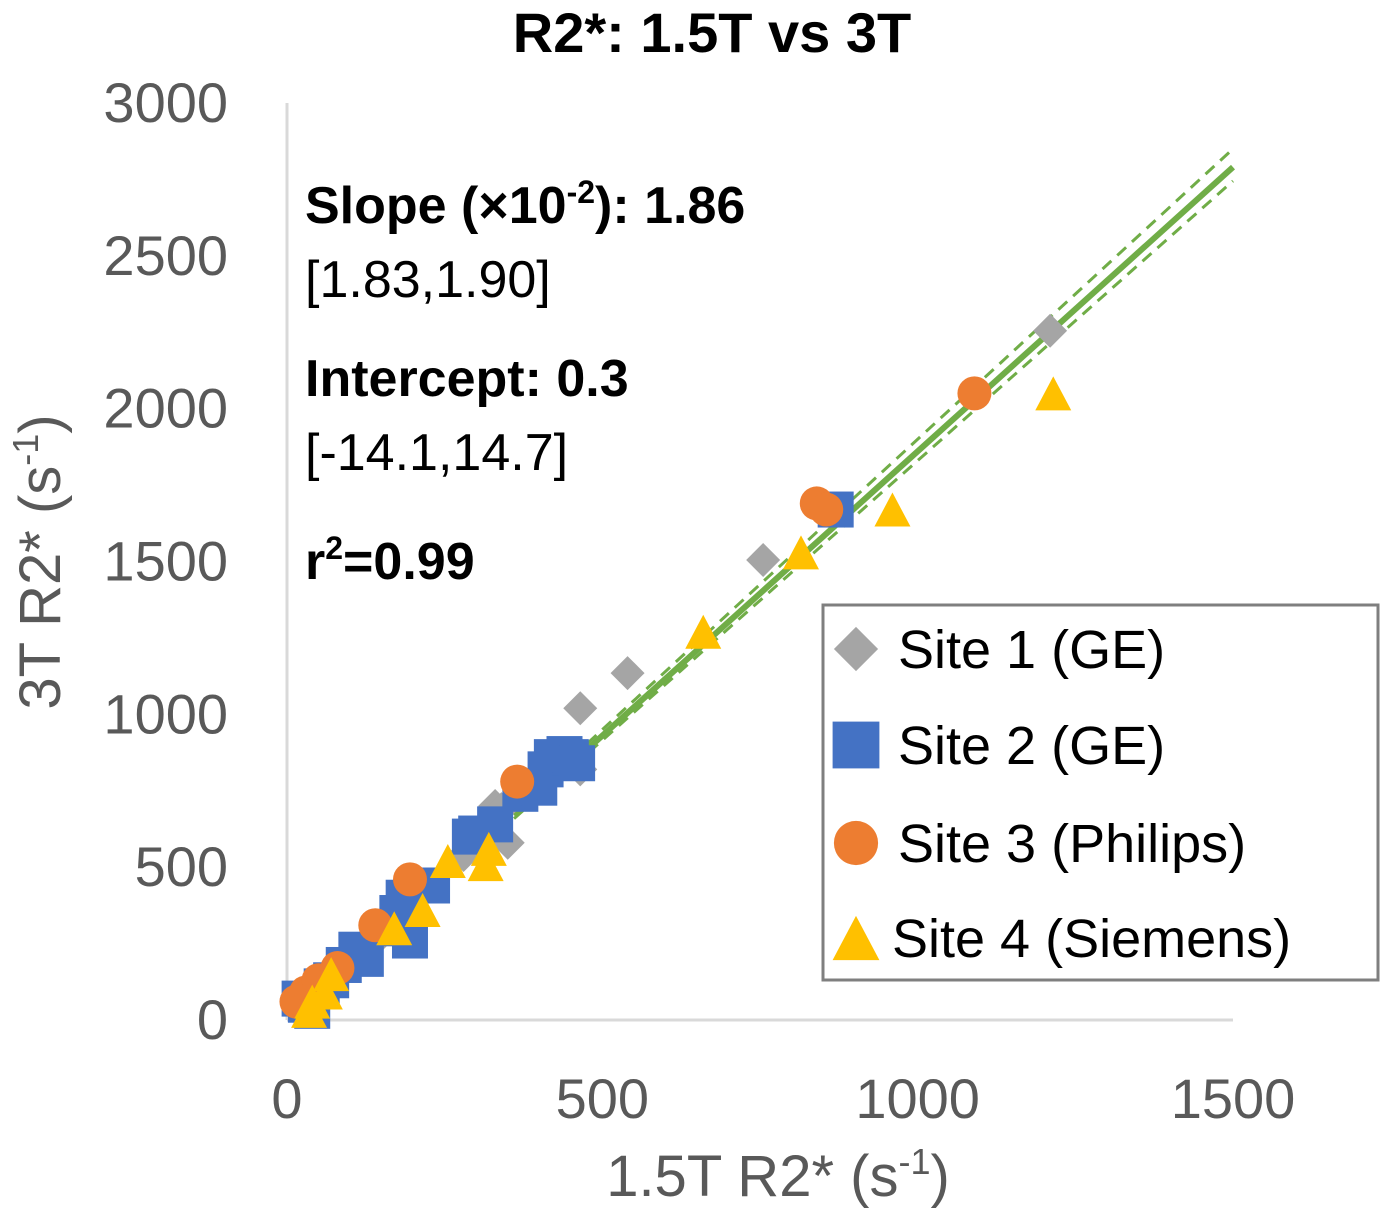  What do you see at coordinates (939, 1176) in the screenshot?
I see `x-axis-label-close: )` at bounding box center [939, 1176].